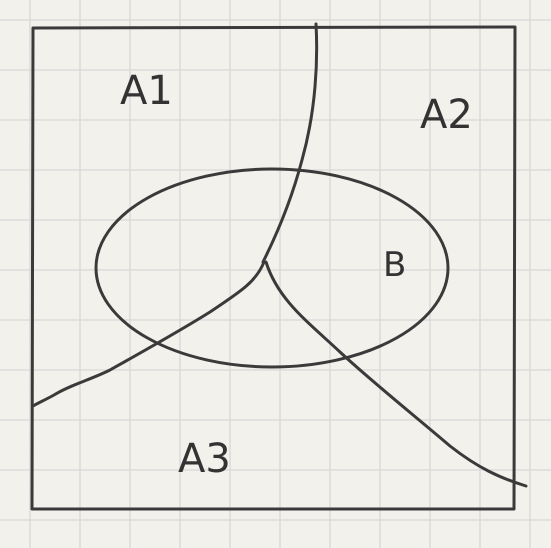 This screenshot has height=548, width=551. I want to click on region-a3-label: A3, so click(204, 459).